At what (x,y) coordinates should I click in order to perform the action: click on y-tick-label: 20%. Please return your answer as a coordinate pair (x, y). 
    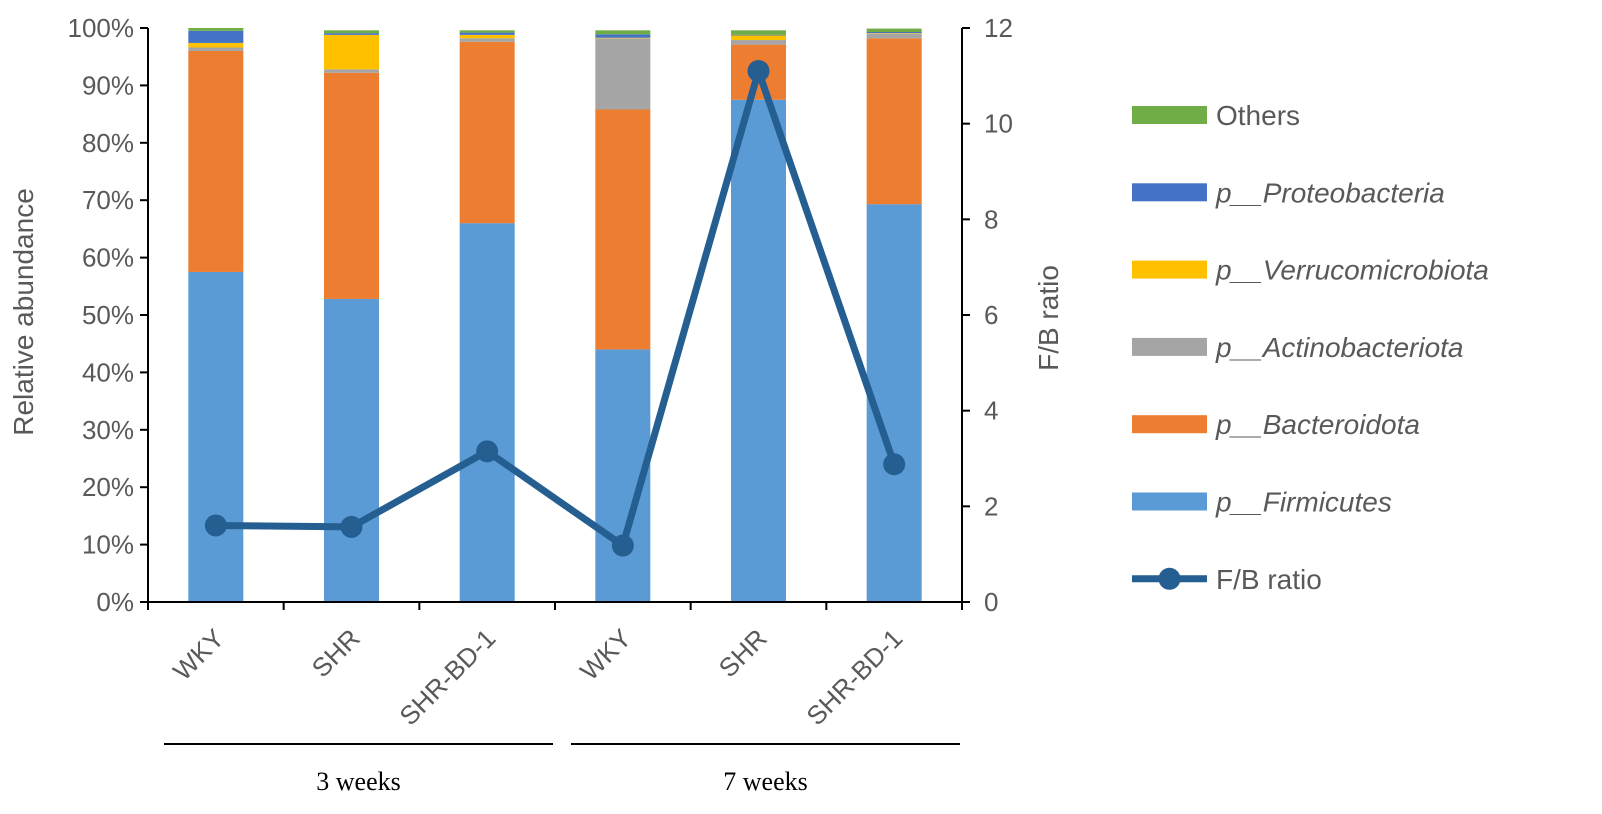
    Looking at the image, I should click on (108, 487).